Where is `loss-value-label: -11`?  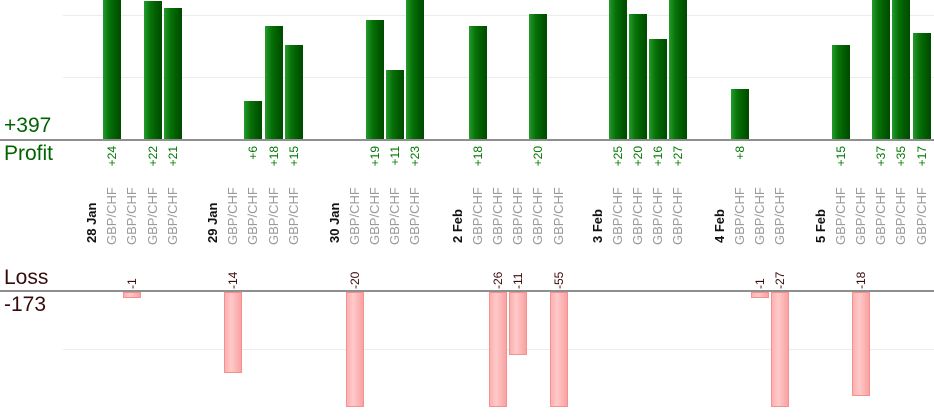 loss-value-label: -11 is located at coordinates (518, 280).